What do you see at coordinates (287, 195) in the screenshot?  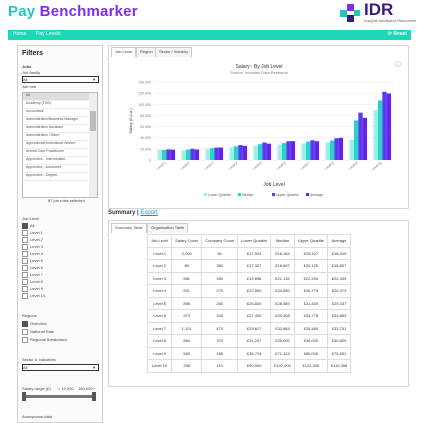 I see `legend-label: Upper Quartile` at bounding box center [287, 195].